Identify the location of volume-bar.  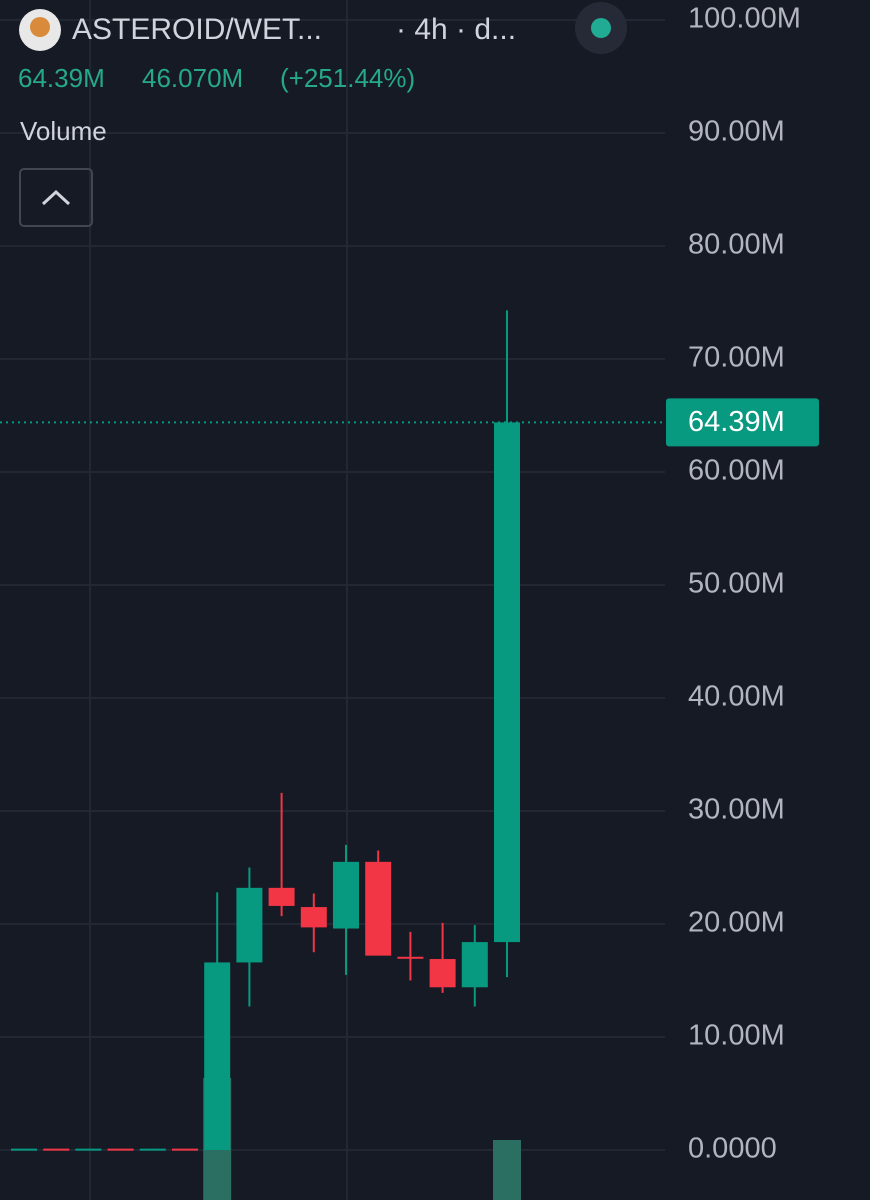
(507, 1170).